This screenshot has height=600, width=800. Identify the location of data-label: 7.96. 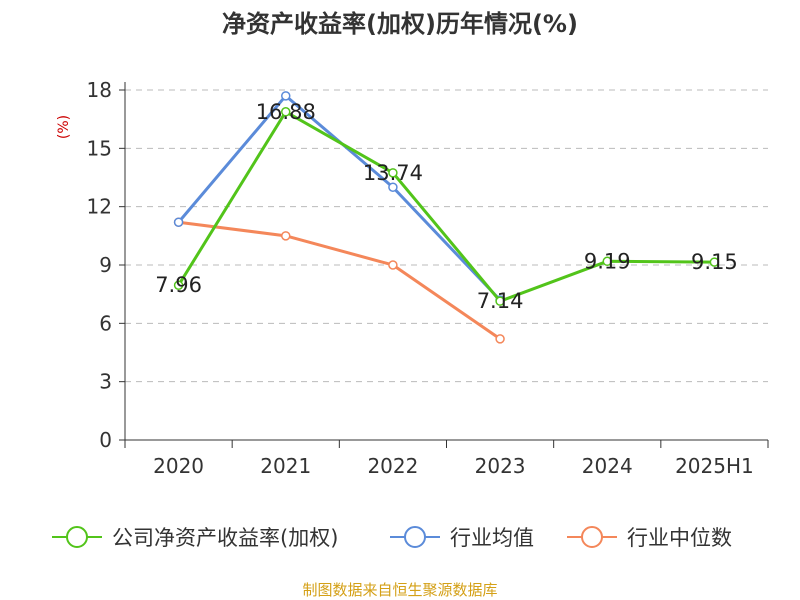
(178, 285).